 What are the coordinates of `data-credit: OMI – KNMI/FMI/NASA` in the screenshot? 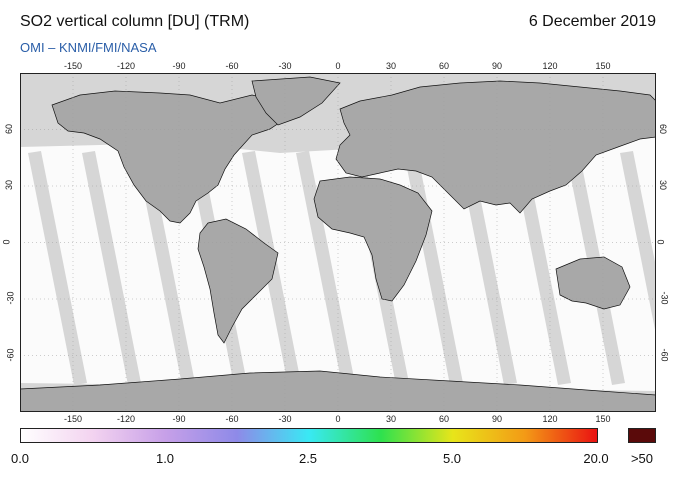 It's located at (88, 47).